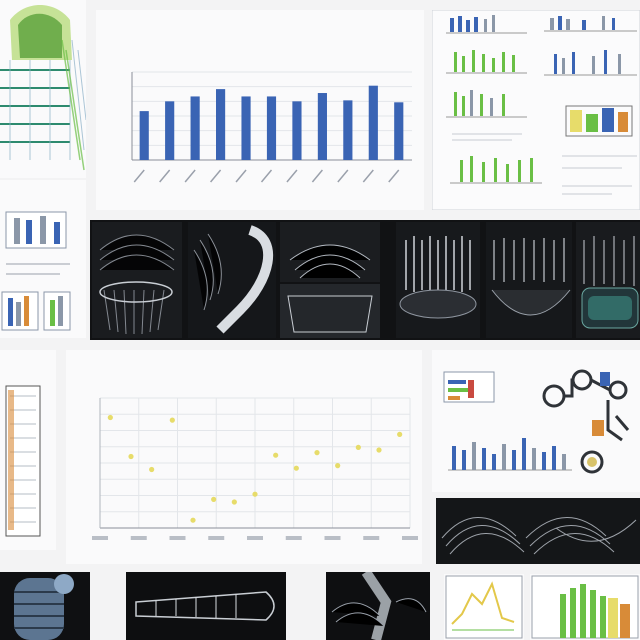 Image resolution: width=640 pixels, height=640 pixels. I want to click on green-structure-diagram-tile, so click(43, 89).